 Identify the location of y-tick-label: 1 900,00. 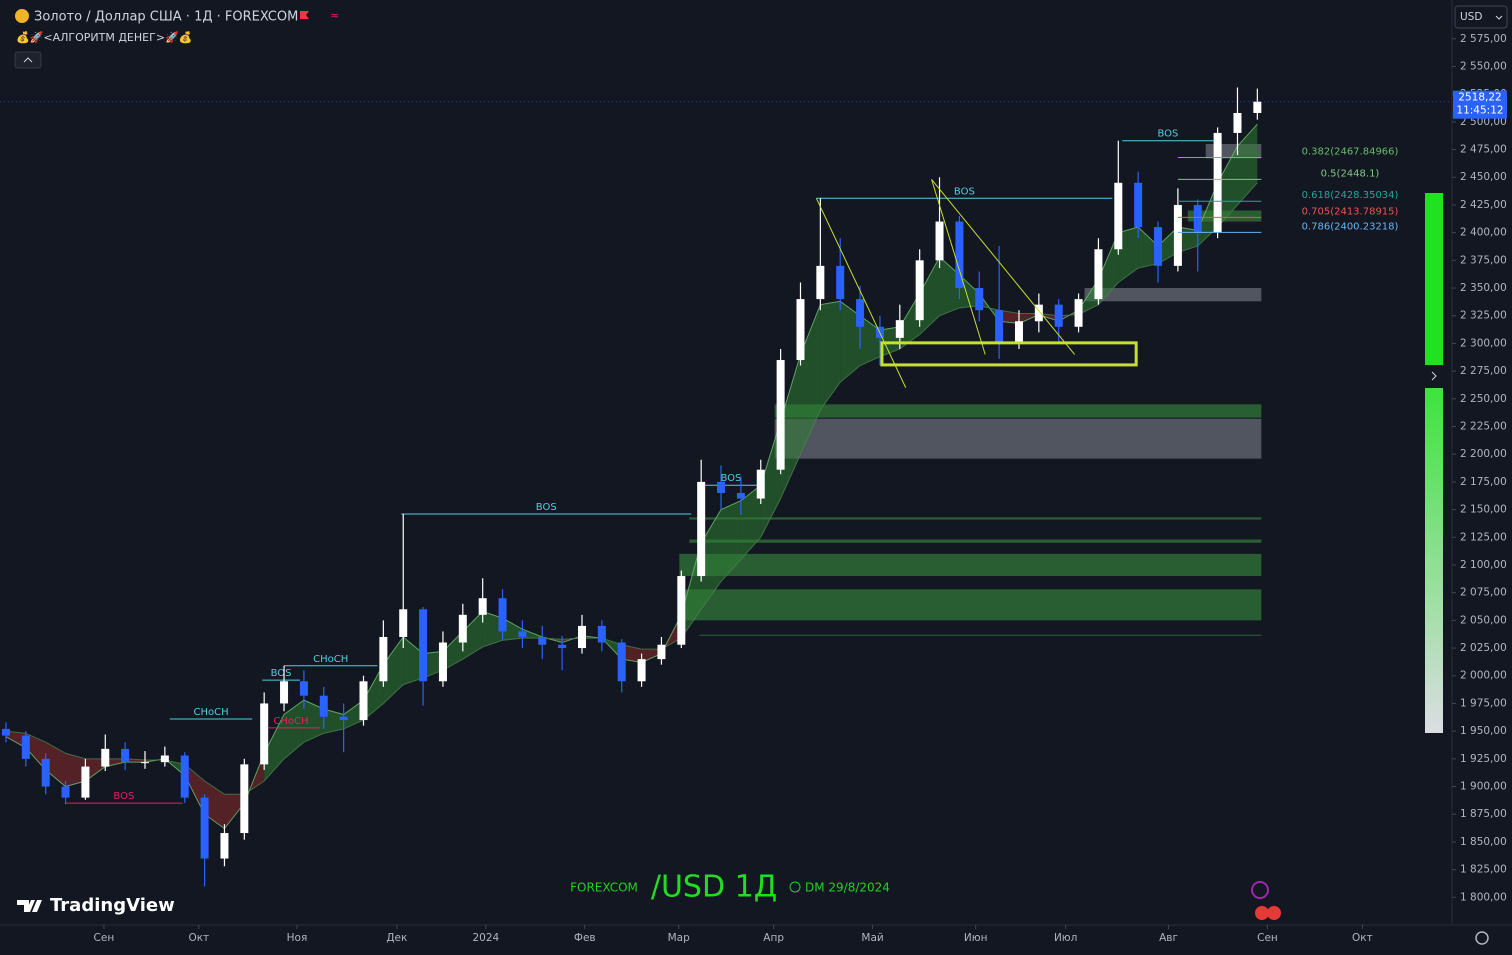
(1483, 787).